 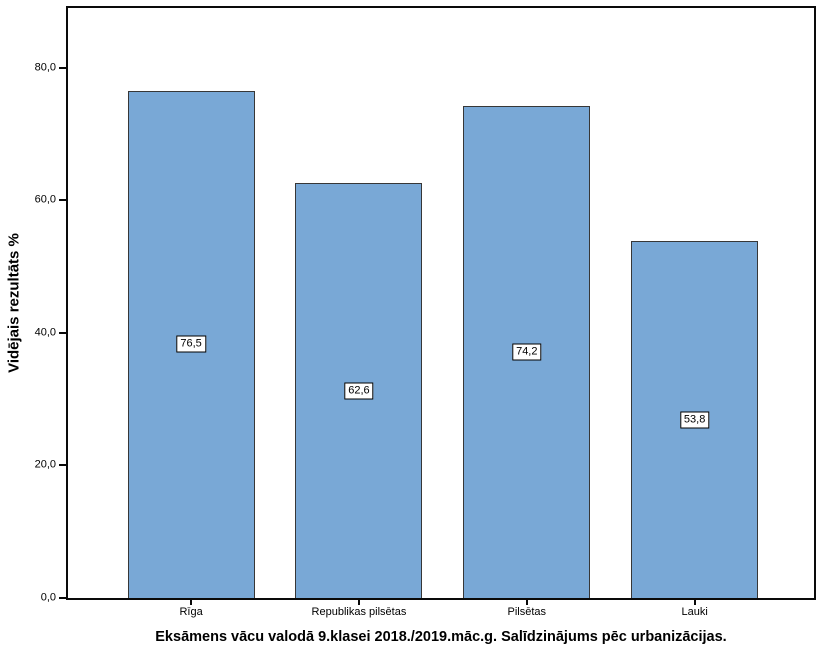 What do you see at coordinates (45, 464) in the screenshot?
I see `y-tick-label: 20,0` at bounding box center [45, 464].